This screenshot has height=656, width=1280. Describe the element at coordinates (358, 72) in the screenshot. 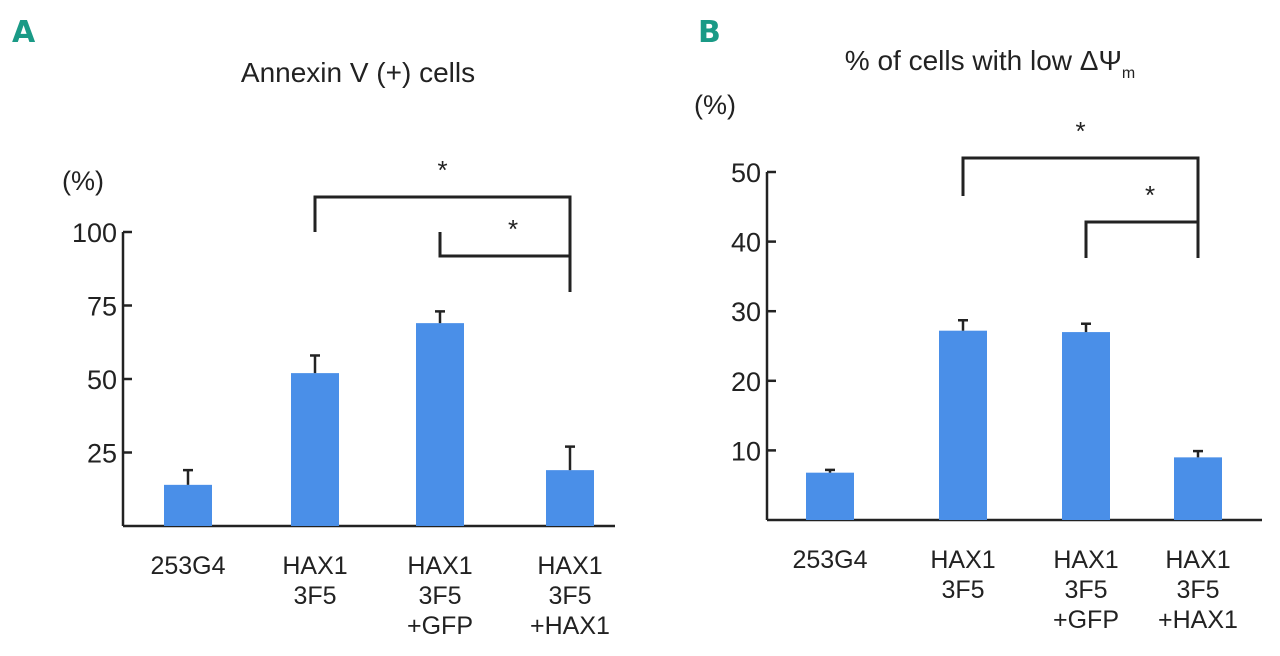

I see `panel-a-title: Annexin V (+) cells` at that location.